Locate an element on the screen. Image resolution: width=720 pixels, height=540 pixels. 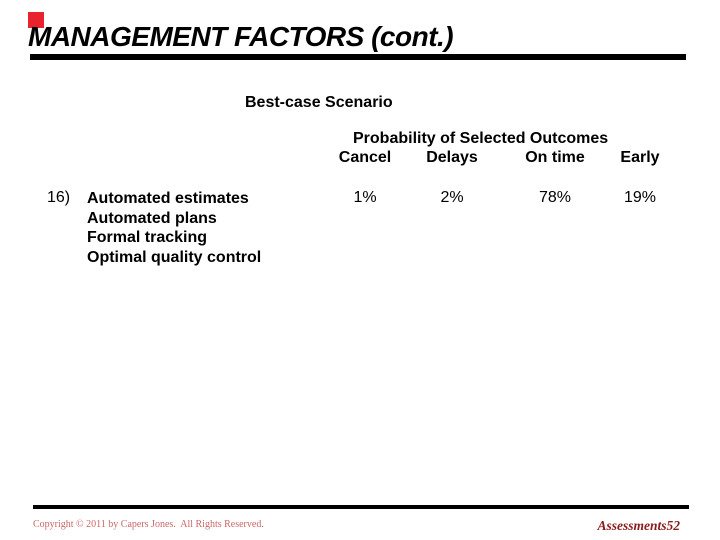
factor-item: Automated plans is located at coordinates (152, 218).